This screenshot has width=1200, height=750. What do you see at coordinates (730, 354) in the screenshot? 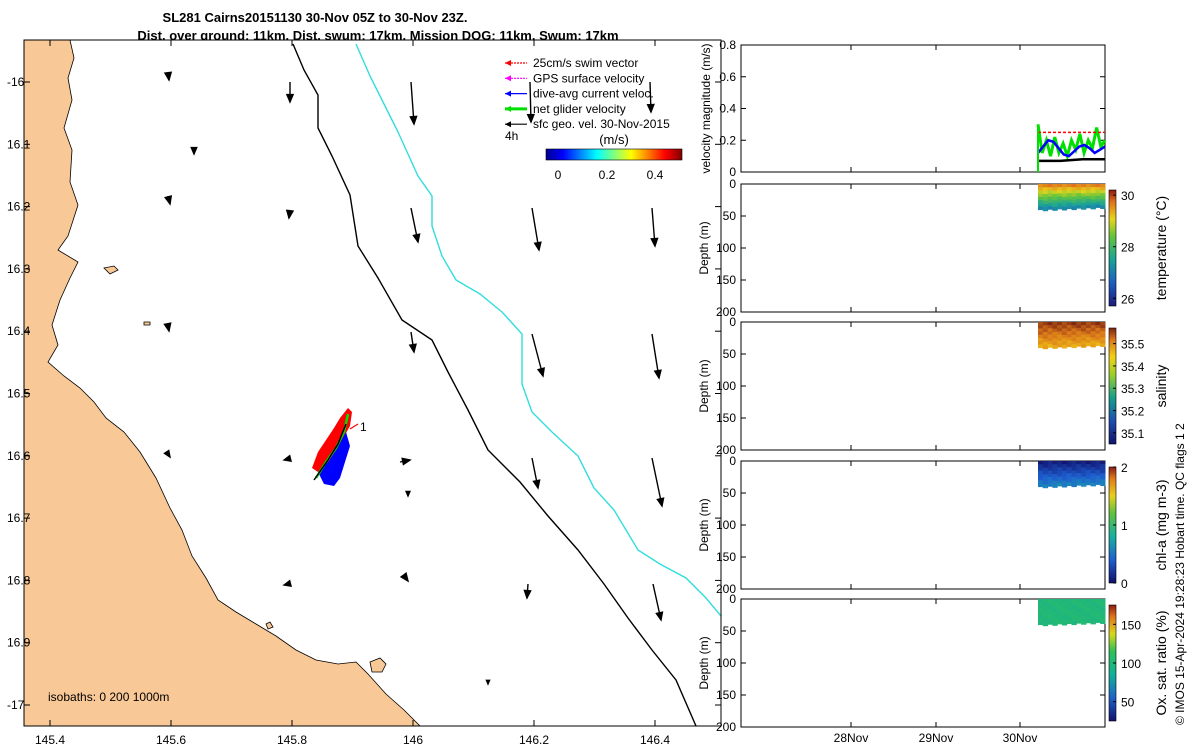
I see `panel-salinity-y-tick-1: 50` at bounding box center [730, 354].